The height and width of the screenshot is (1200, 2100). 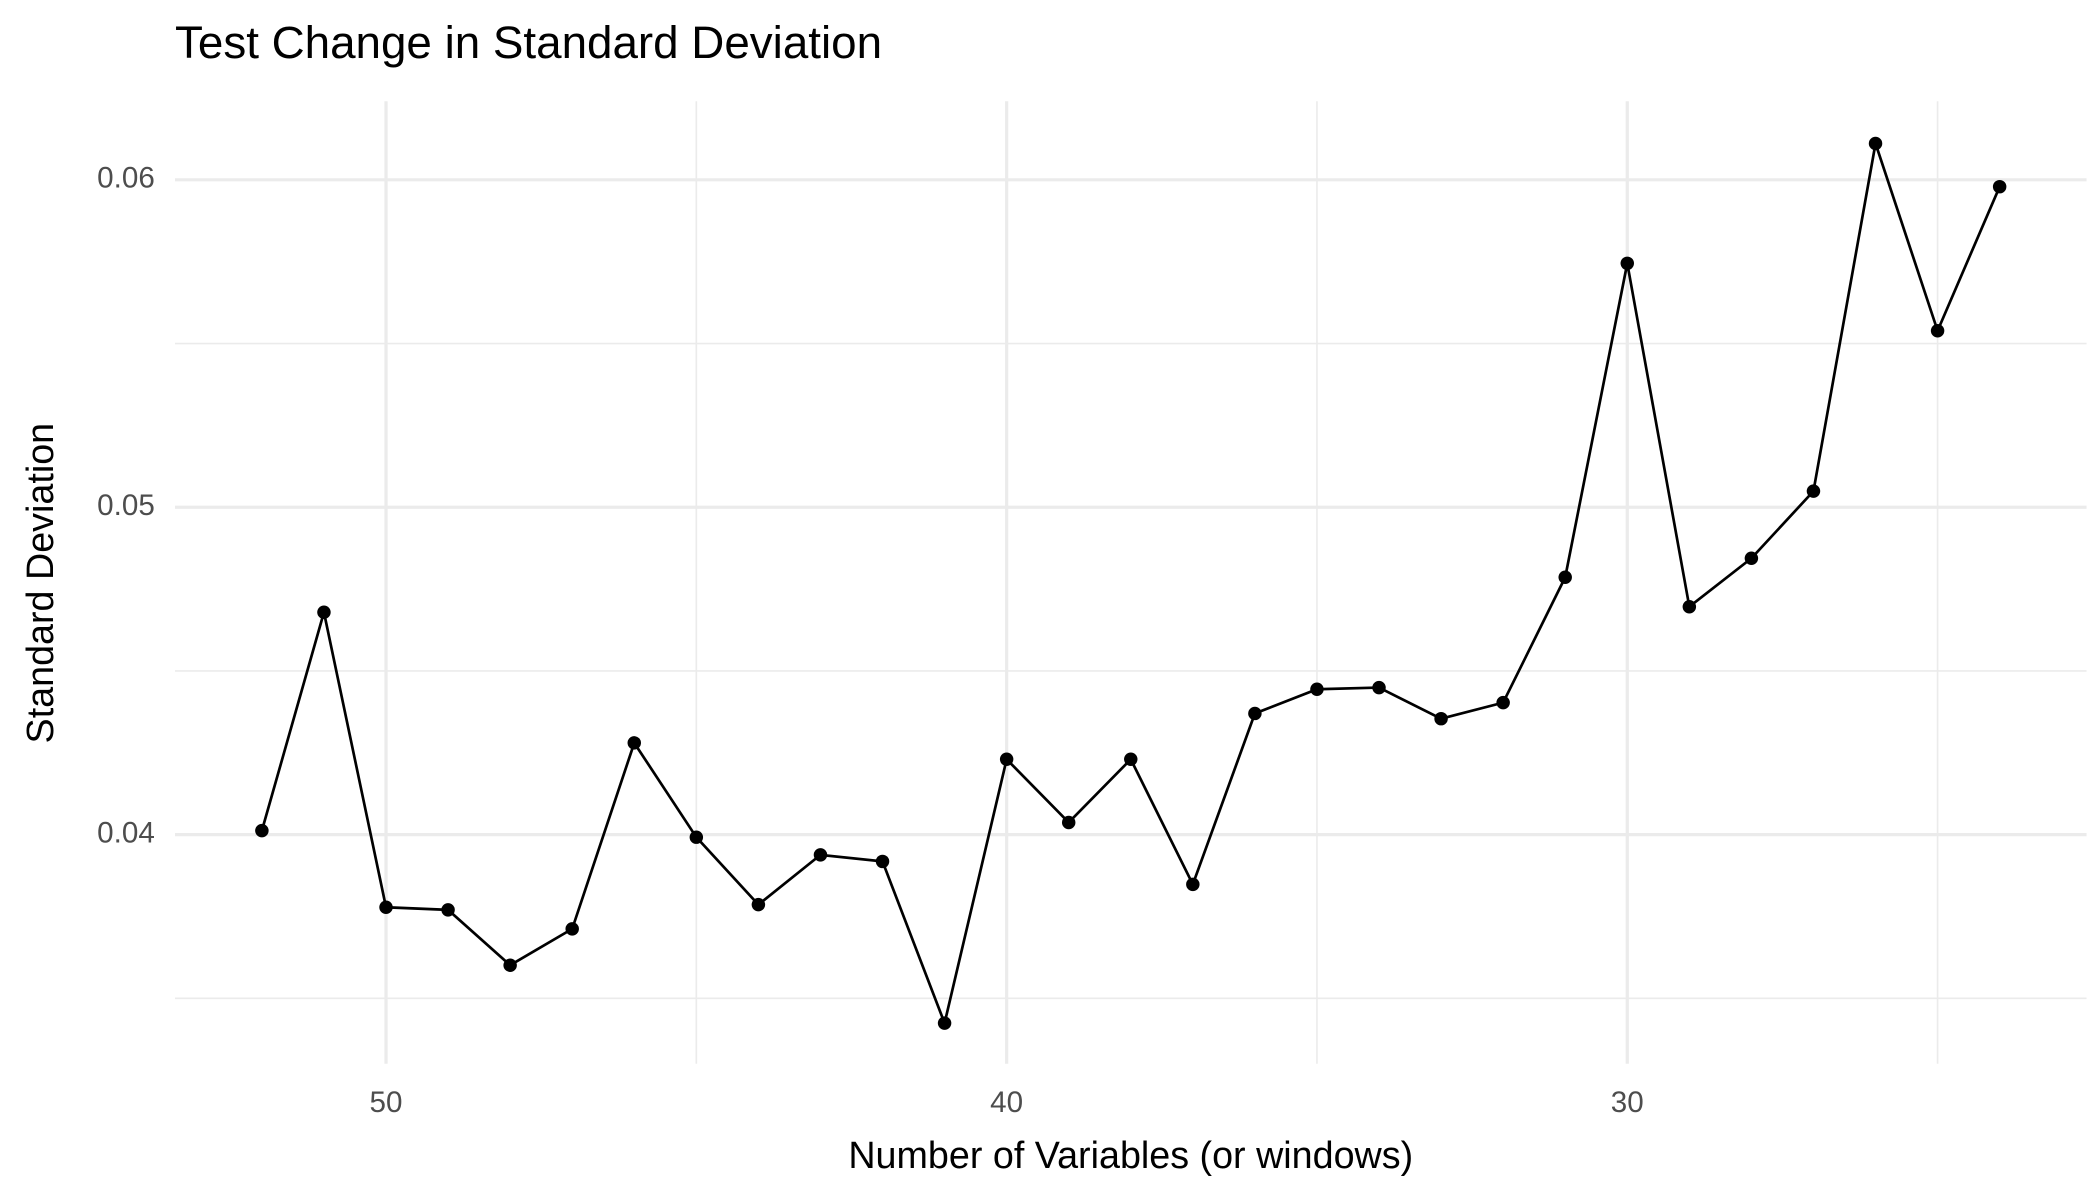 What do you see at coordinates (386, 1102) in the screenshot?
I see `x-tick-label: 50` at bounding box center [386, 1102].